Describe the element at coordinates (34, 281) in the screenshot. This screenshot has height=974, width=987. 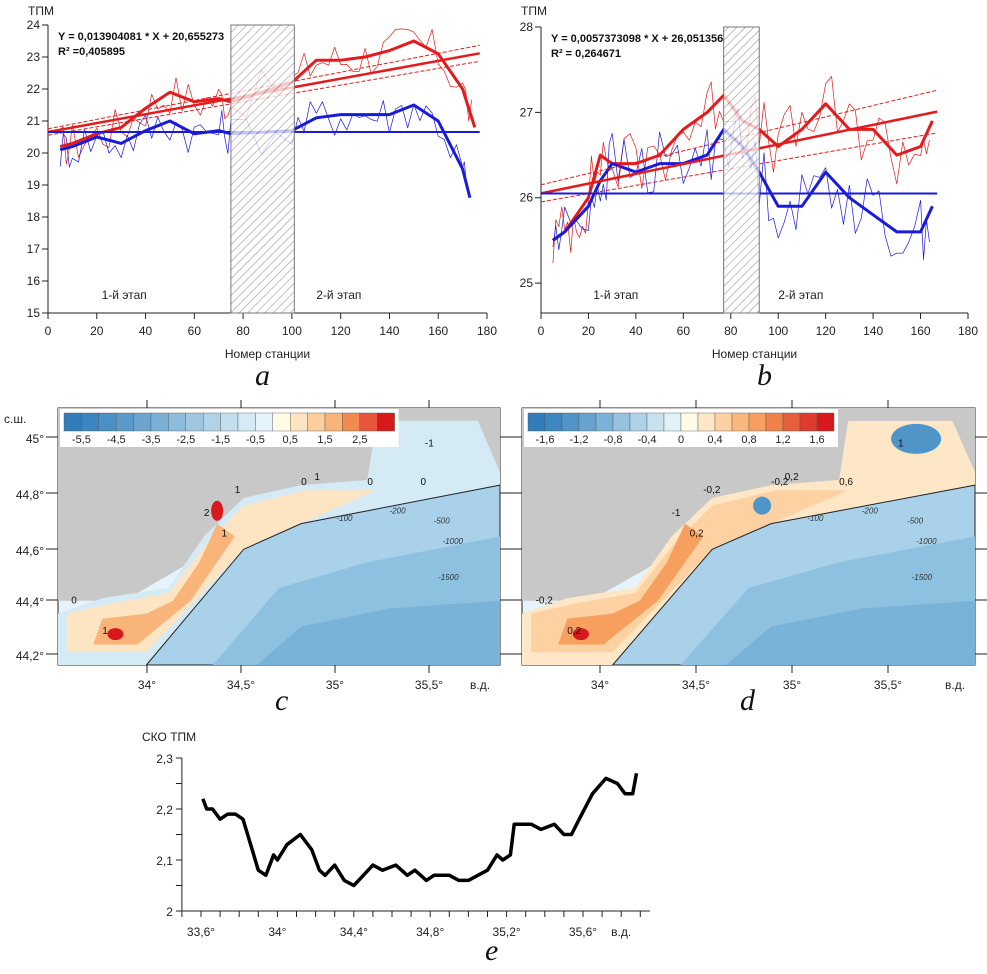
I see `y-tick-label: 16` at that location.